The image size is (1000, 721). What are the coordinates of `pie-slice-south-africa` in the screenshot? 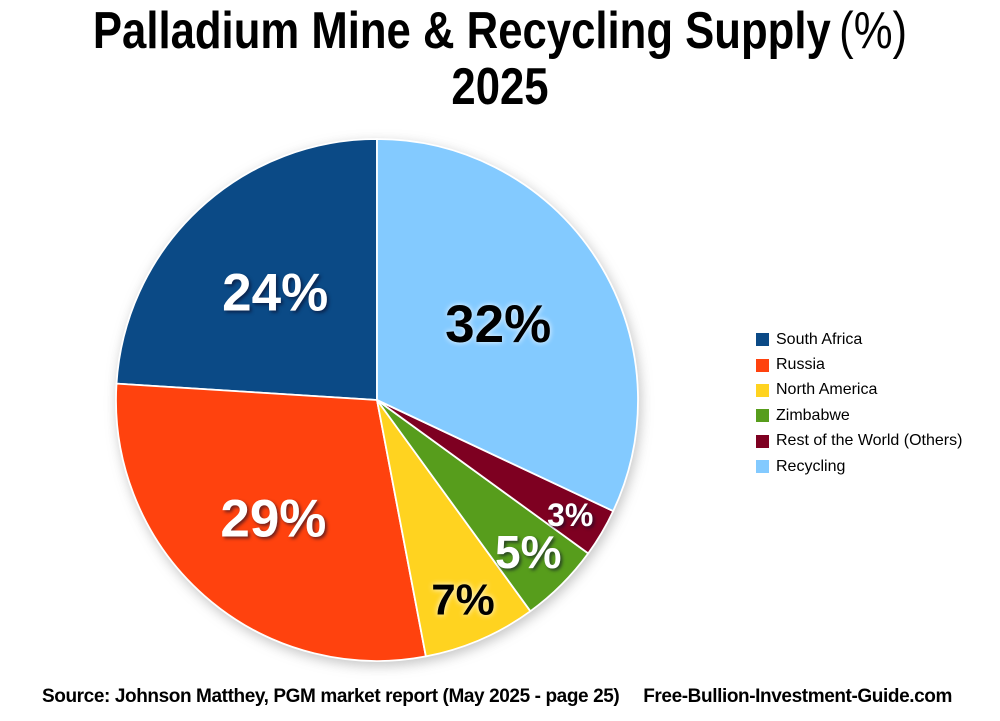 It's located at (246, 269).